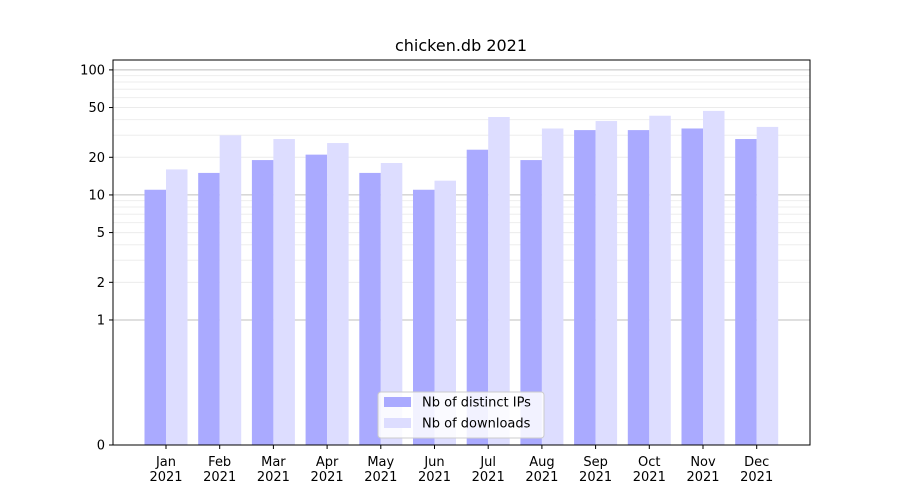  Describe the element at coordinates (327, 470) in the screenshot. I see `x-tick-label: Apr 2021` at that location.